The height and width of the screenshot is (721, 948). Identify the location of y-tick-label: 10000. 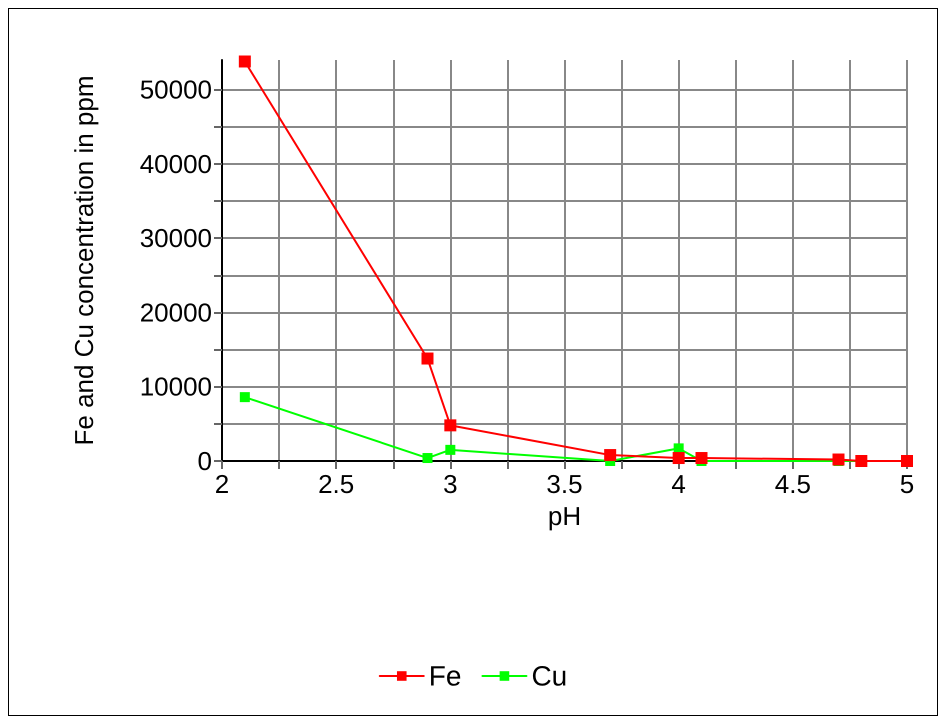
(176, 387).